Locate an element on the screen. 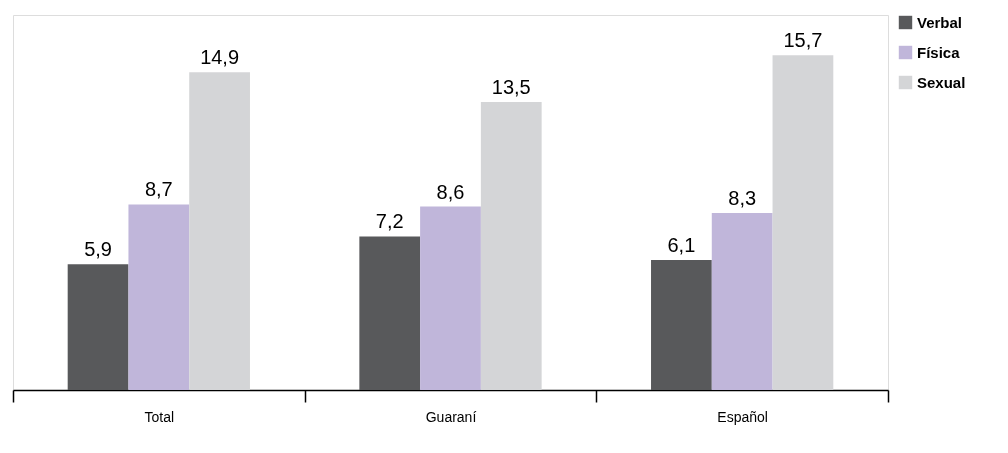  x-tick-label: Español is located at coordinates (742, 416).